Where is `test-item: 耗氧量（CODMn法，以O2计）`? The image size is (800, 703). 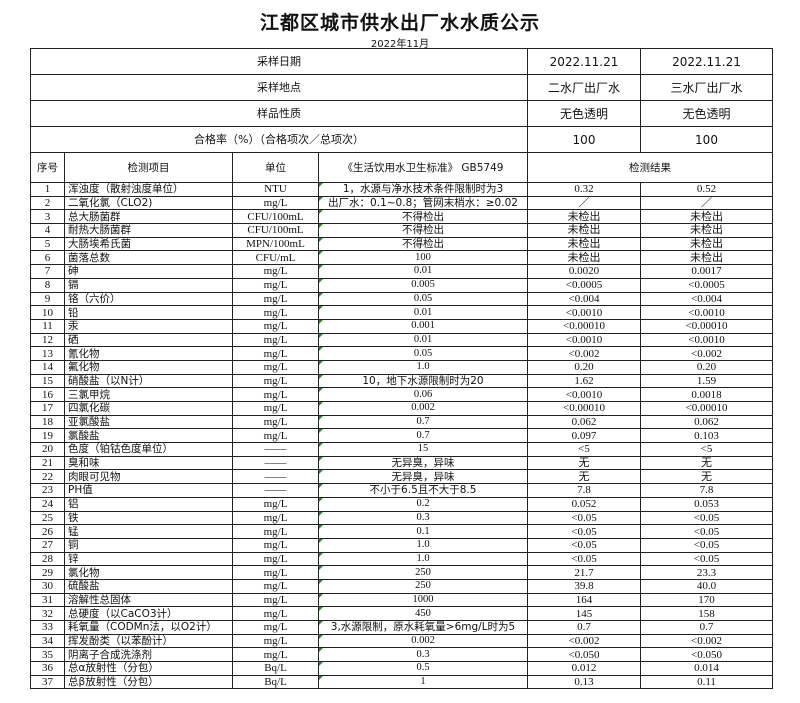 test-item: 耗氧量（CODMn法，以O2计） is located at coordinates (148, 627).